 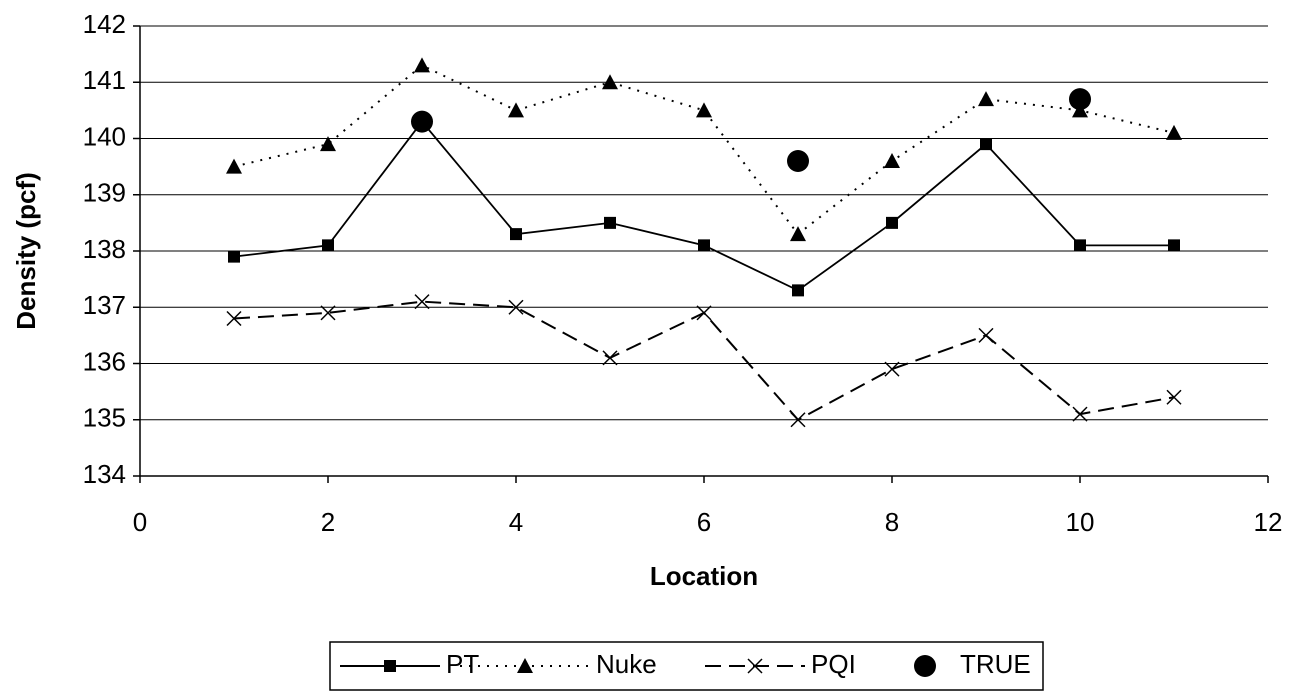 What do you see at coordinates (833, 664) in the screenshot?
I see `legend-label: PQI` at bounding box center [833, 664].